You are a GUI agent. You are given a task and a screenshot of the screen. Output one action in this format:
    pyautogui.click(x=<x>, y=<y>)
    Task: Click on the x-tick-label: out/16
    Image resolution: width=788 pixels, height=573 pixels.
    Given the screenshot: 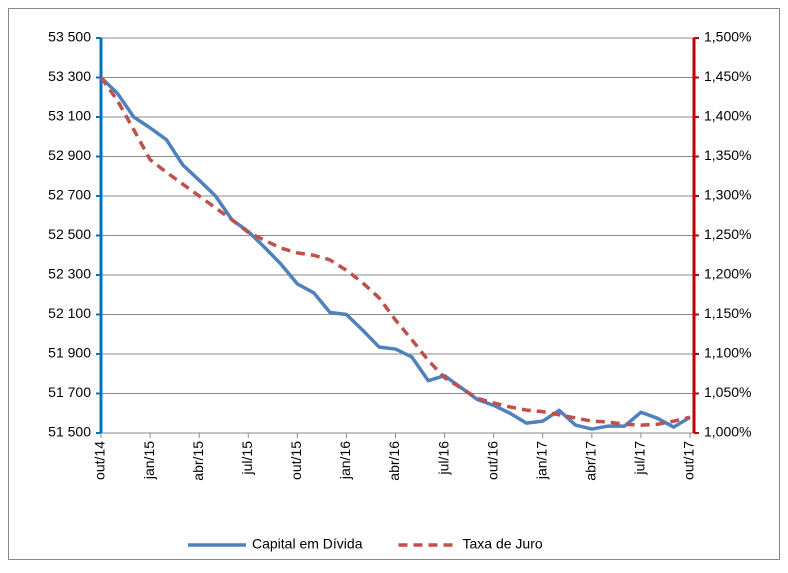 What is the action you would take?
    pyautogui.click(x=492, y=460)
    